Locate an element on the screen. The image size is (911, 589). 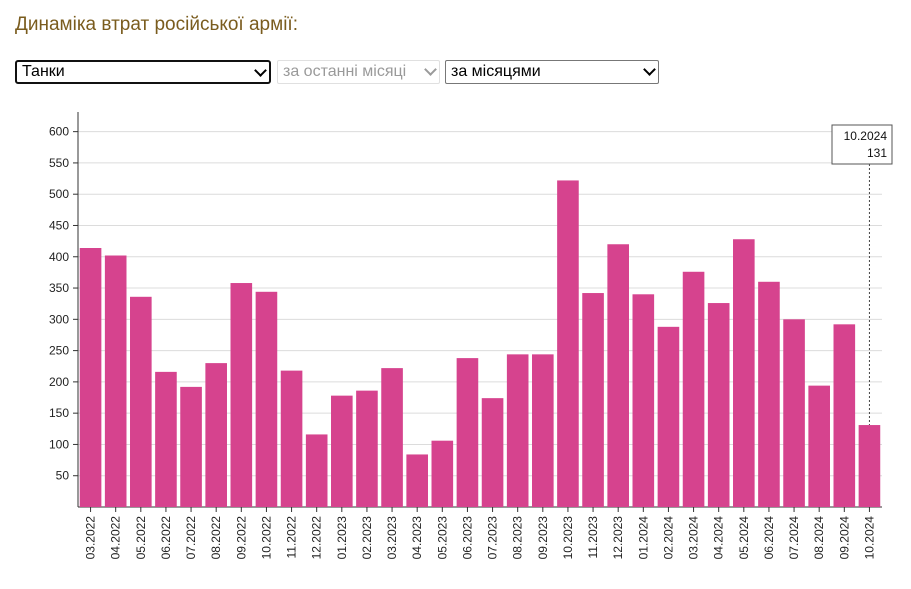
y-tick-label: 550 is located at coordinates (59, 163).